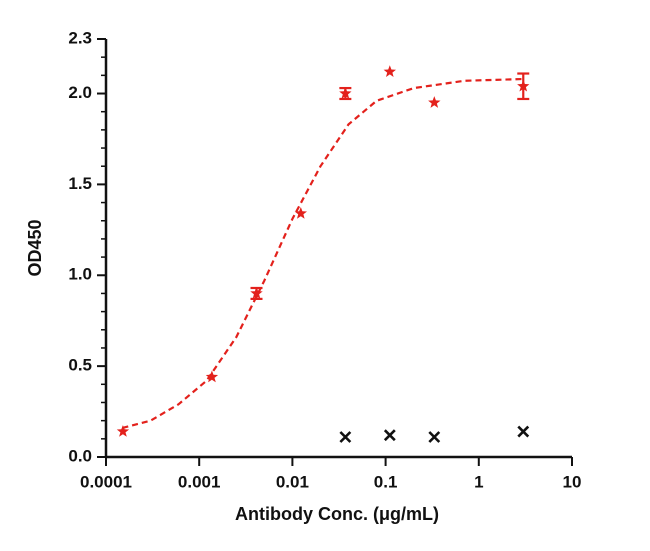  I want to click on x-tick-label: 0.1, so click(386, 481).